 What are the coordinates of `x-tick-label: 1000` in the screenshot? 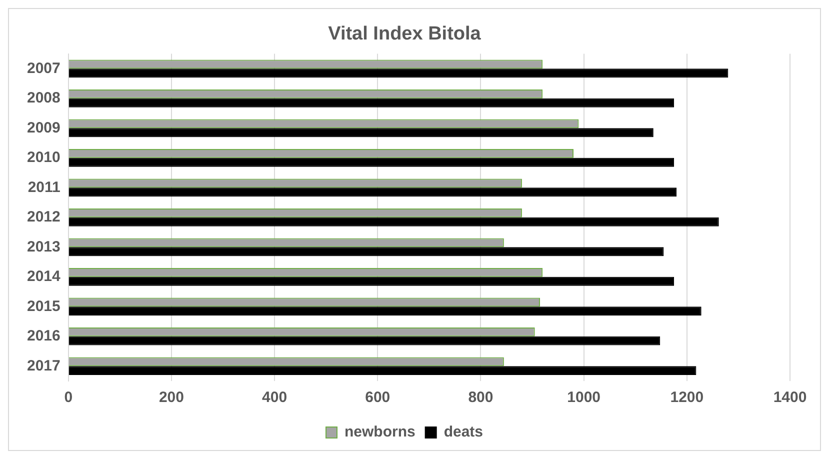 It's located at (584, 397).